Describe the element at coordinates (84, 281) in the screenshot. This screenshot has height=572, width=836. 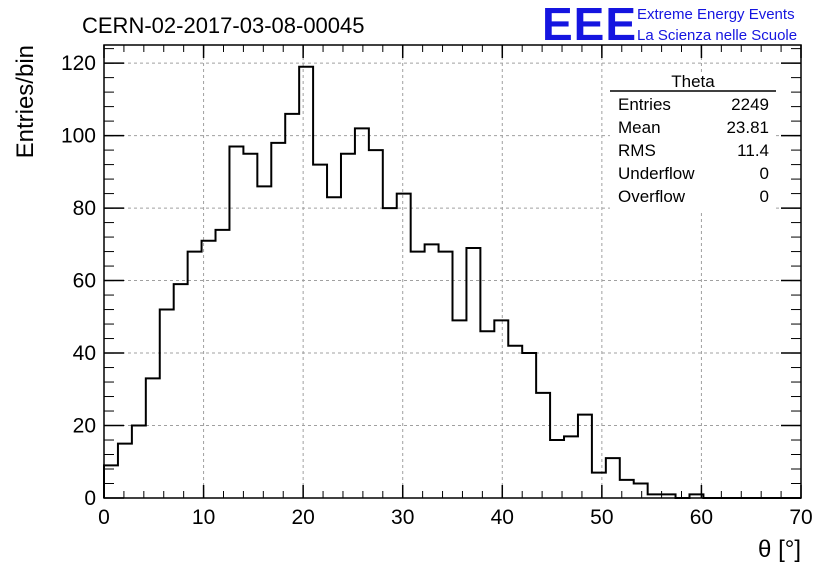
I see `y-tick-label: 60` at that location.